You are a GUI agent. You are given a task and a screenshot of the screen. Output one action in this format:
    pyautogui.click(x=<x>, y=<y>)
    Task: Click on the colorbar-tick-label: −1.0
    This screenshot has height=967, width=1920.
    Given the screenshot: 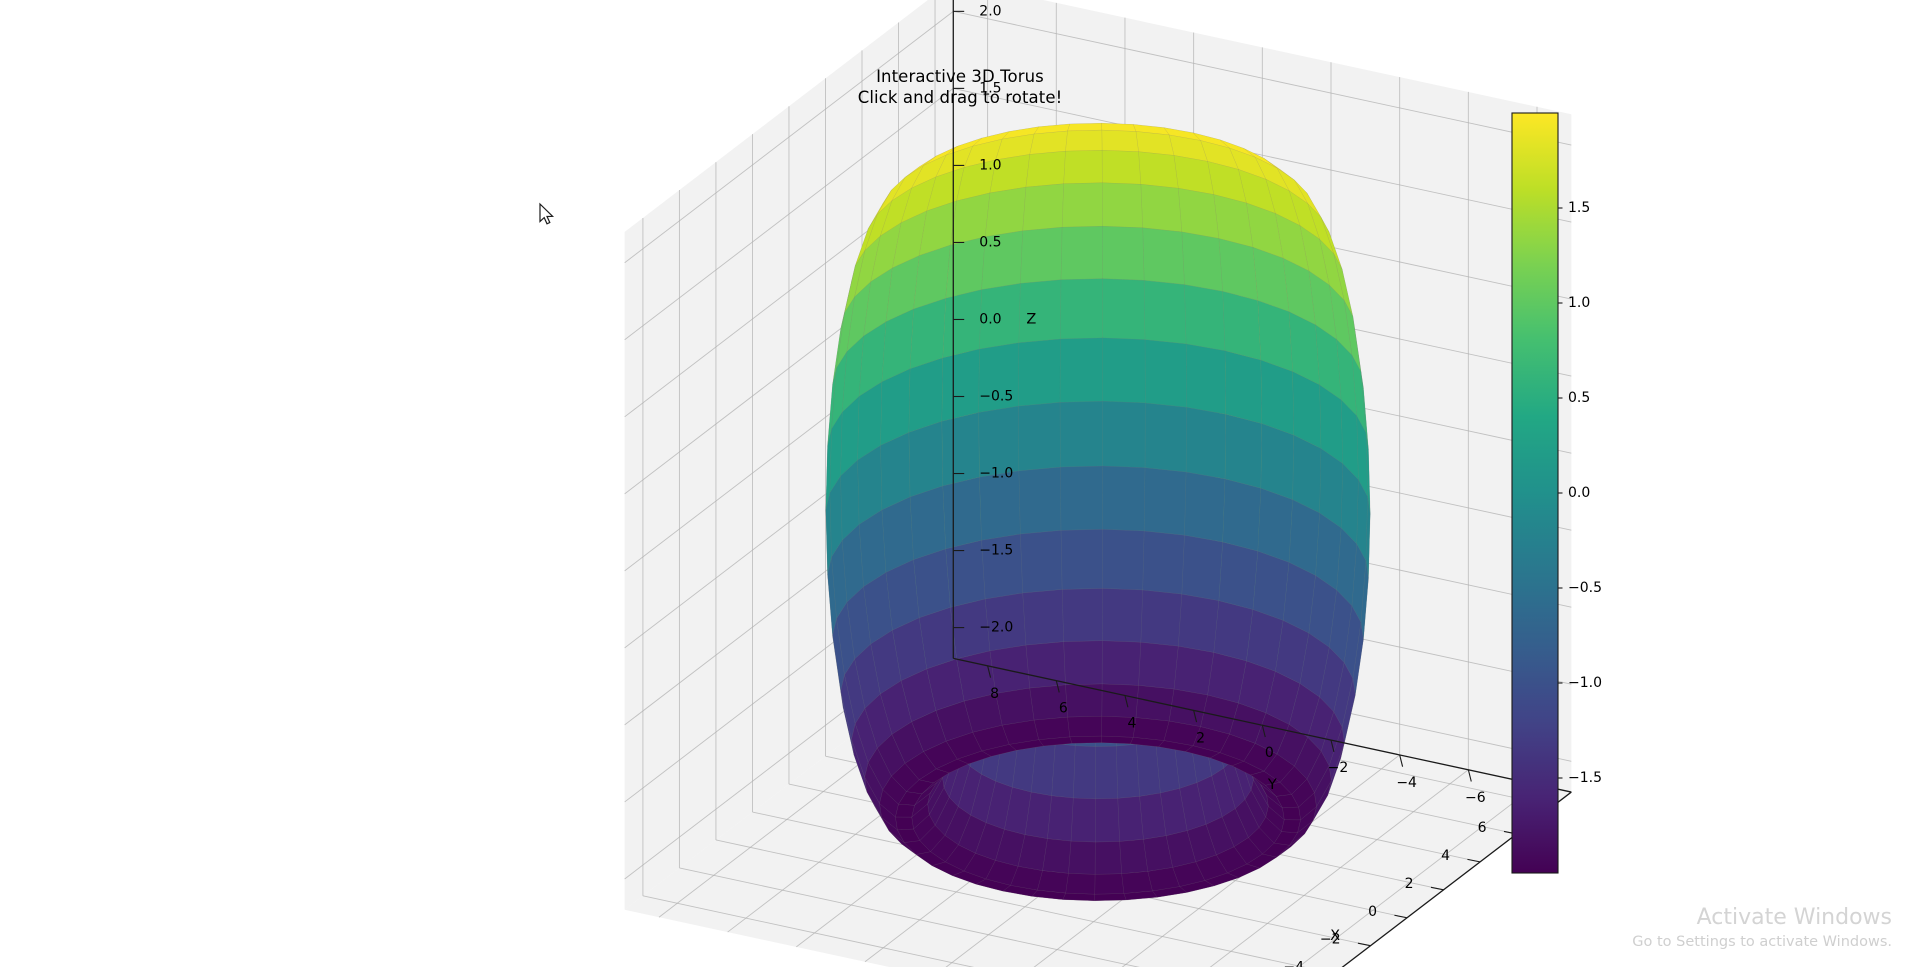 What is the action you would take?
    pyautogui.click(x=1585, y=683)
    